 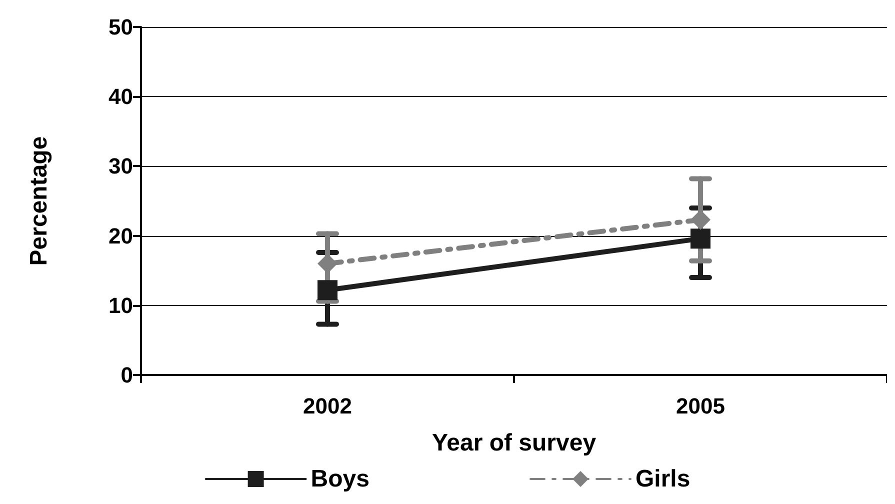 What do you see at coordinates (120, 166) in the screenshot?
I see `y-tick-label: 30` at bounding box center [120, 166].